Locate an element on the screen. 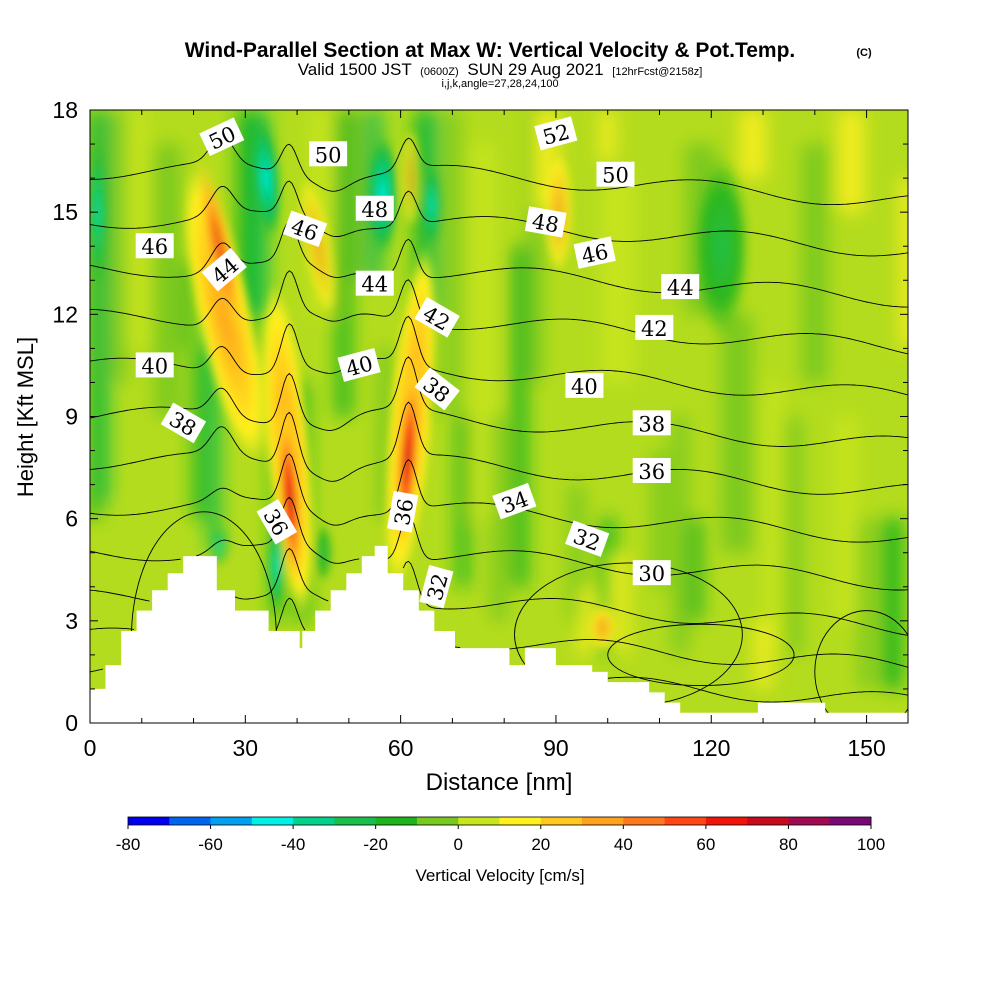 The height and width of the screenshot is (1000, 1000). ijk-line: i,j,k,angle=27,28,24,100 is located at coordinates (499, 84).